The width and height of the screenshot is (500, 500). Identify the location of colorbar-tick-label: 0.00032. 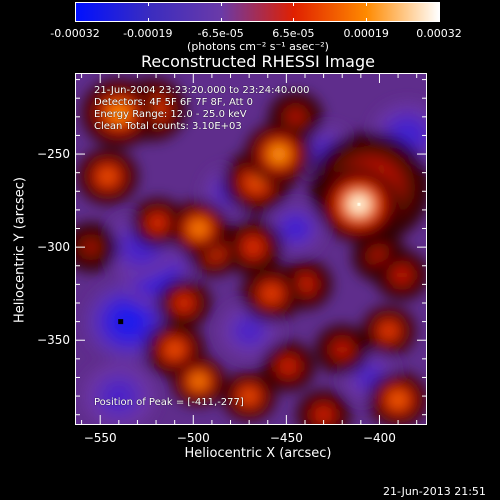
(439, 33).